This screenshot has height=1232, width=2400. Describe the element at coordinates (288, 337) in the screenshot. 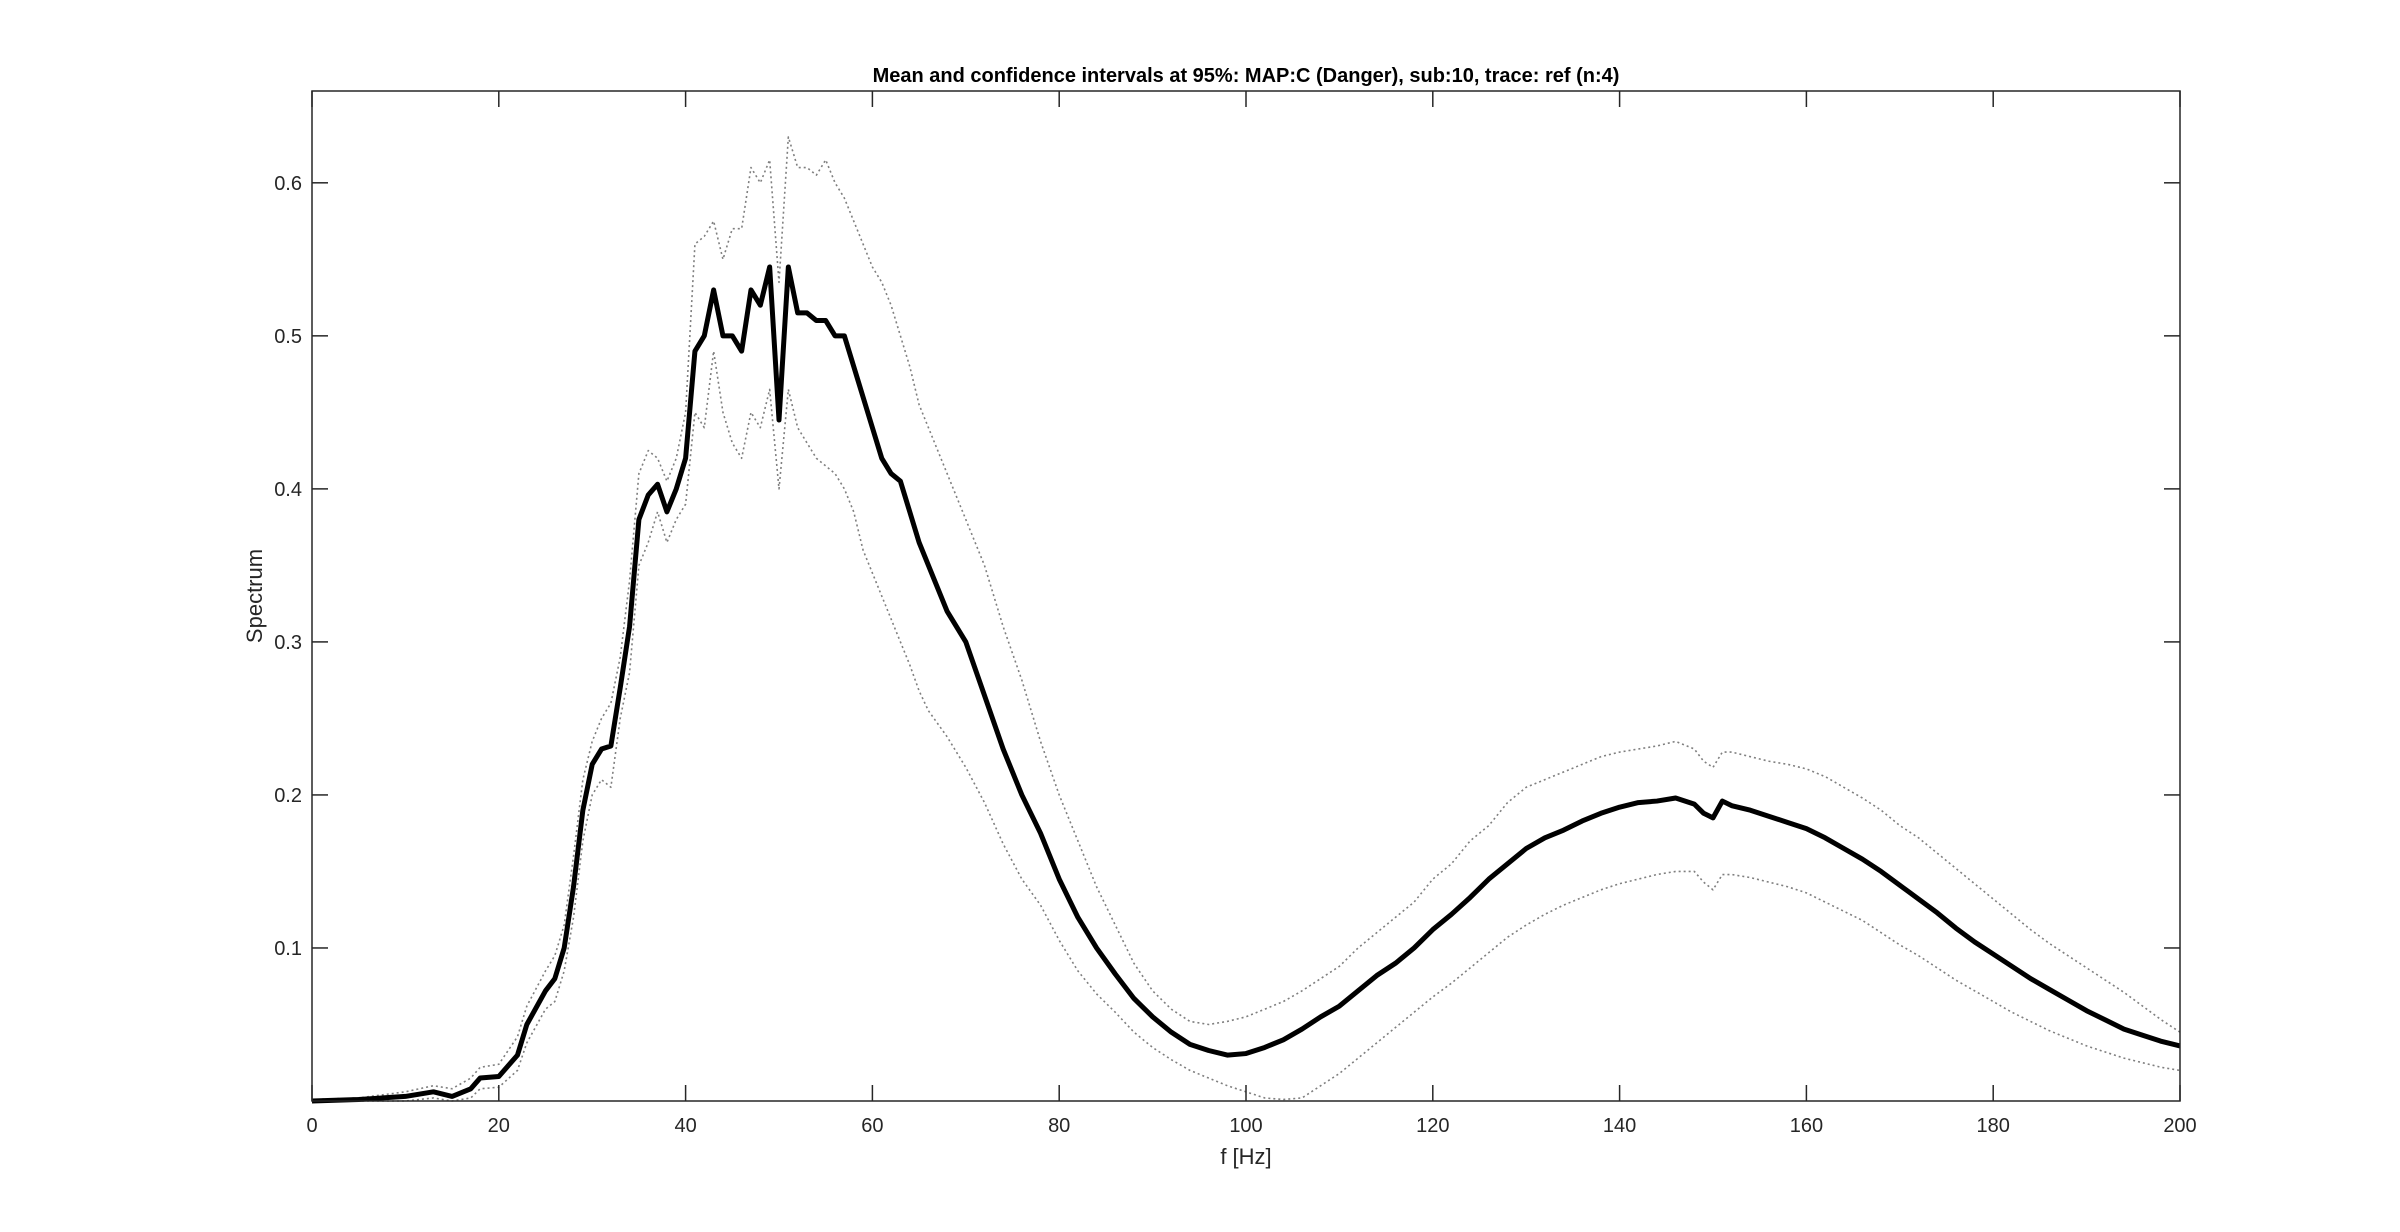

I see `y-tick-label: 0.5` at that location.